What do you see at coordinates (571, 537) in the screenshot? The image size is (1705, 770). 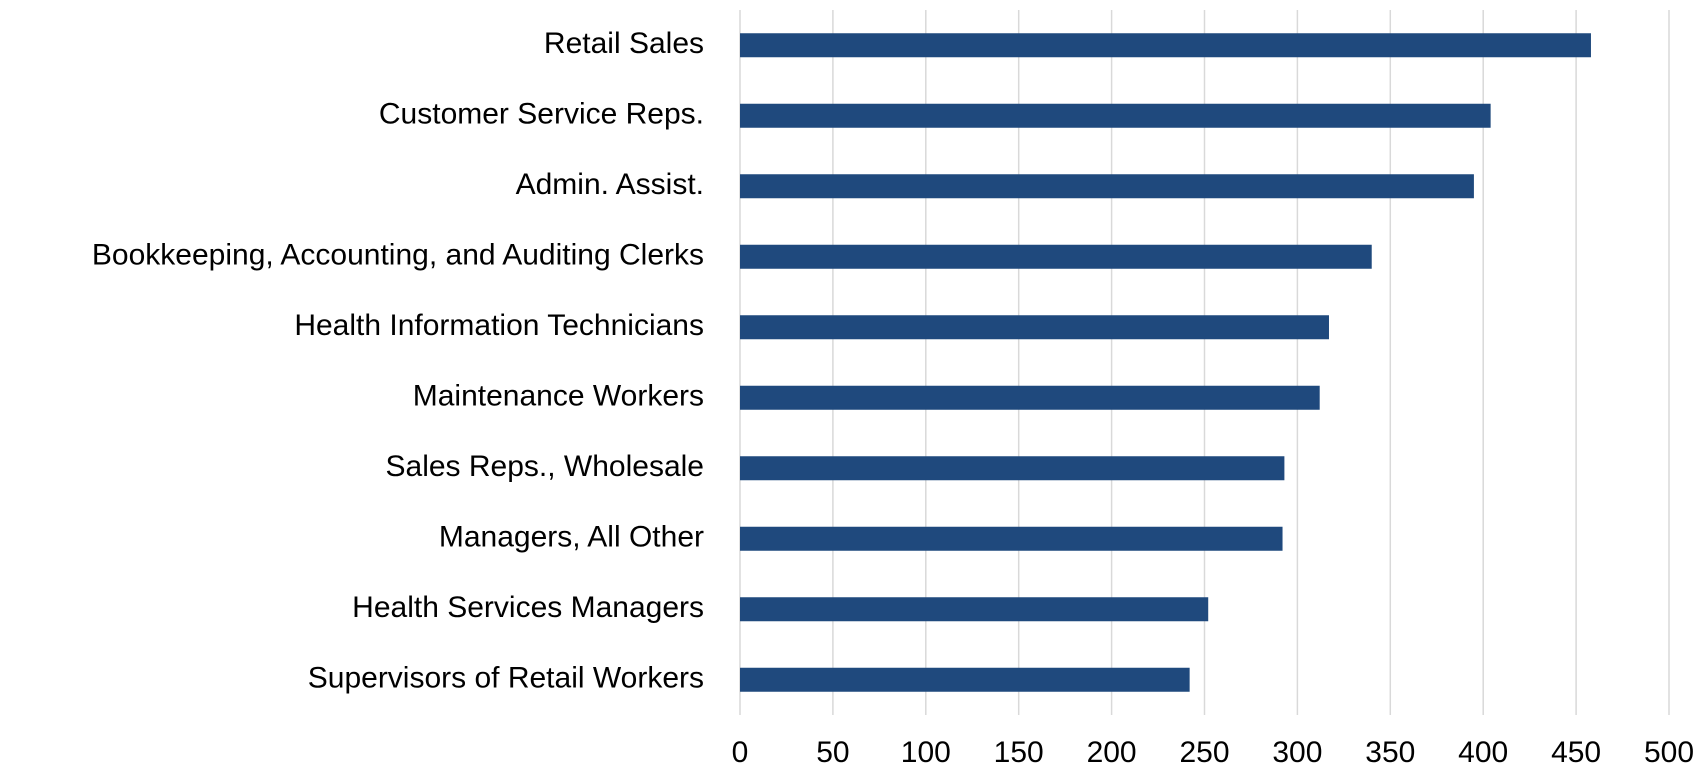 I see `y-tick-label: Managers, All Other` at bounding box center [571, 537].